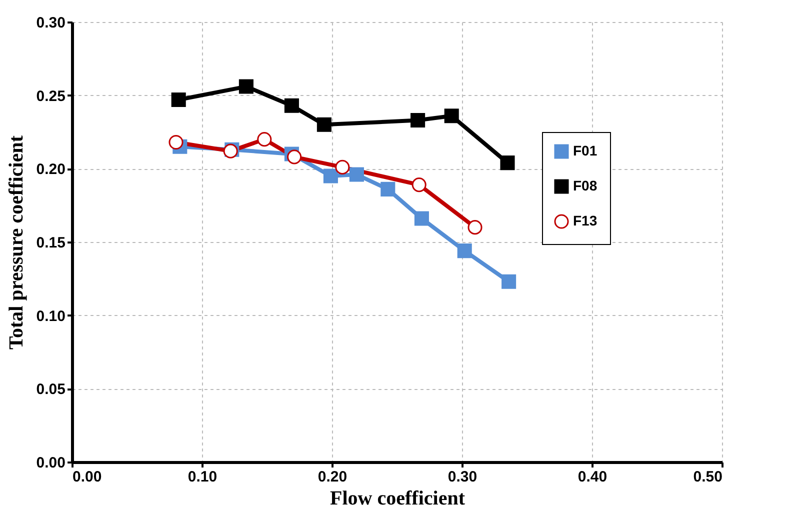 Image resolution: width=791 pixels, height=527 pixels. Describe the element at coordinates (51, 463) in the screenshot. I see `y-tick-label: 0.00` at that location.